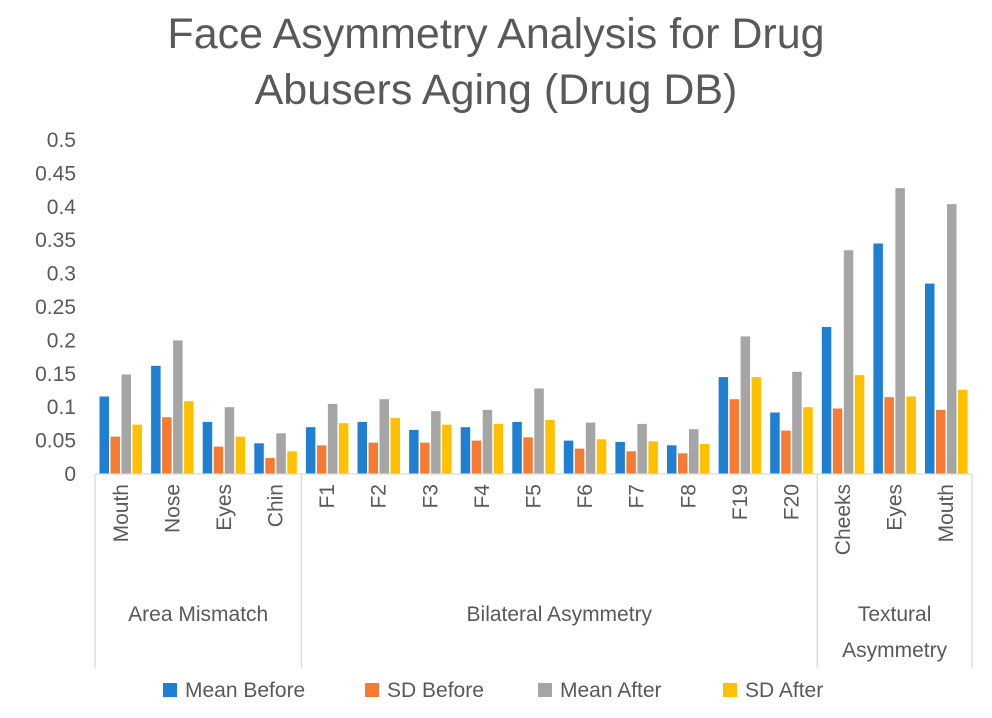 The width and height of the screenshot is (992, 718). Describe the element at coordinates (55, 173) in the screenshot. I see `y-tick-label: 0.45` at that location.